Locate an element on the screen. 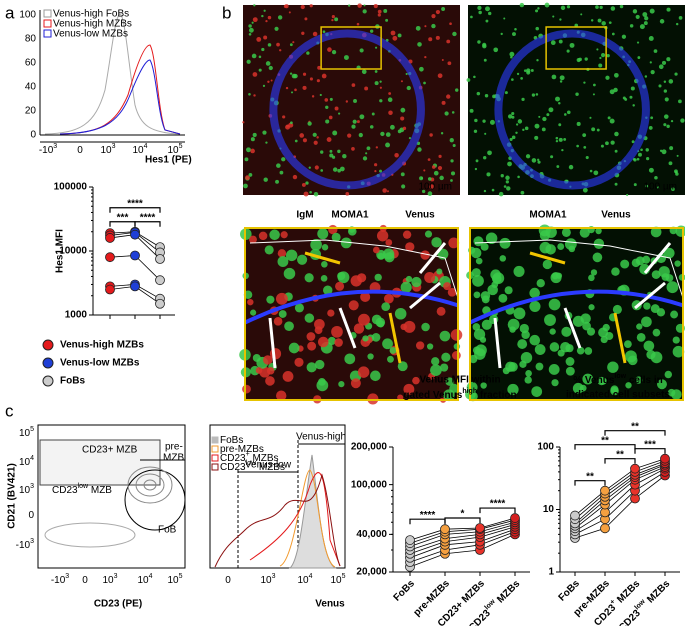 The width and height of the screenshot is (685, 626). x-tick-label-part: 0 is located at coordinates (85, 580).